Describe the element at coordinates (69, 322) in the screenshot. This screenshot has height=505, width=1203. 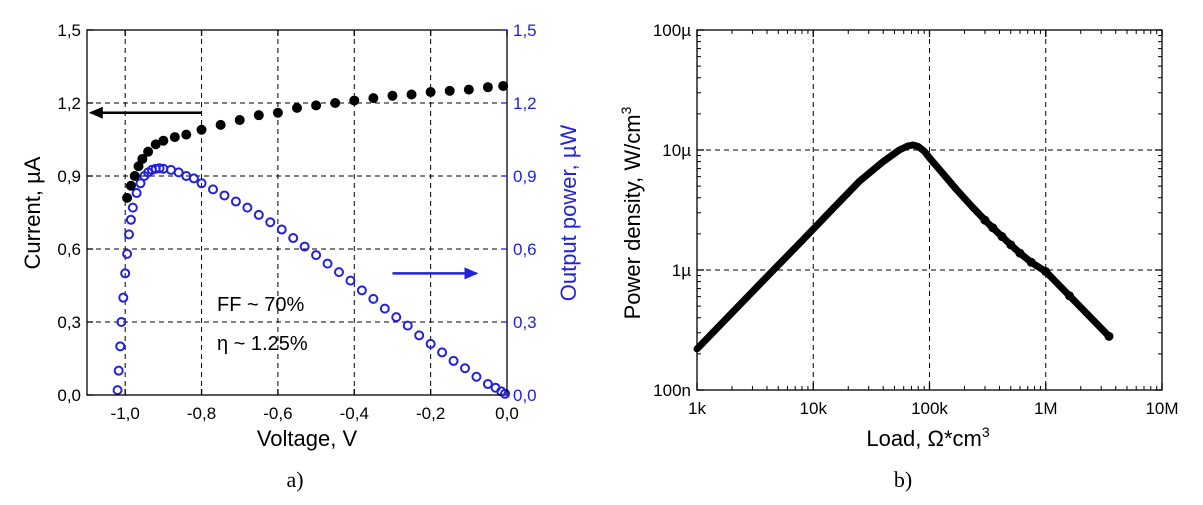
I see `y-left-tick-label: 0,3` at that location.